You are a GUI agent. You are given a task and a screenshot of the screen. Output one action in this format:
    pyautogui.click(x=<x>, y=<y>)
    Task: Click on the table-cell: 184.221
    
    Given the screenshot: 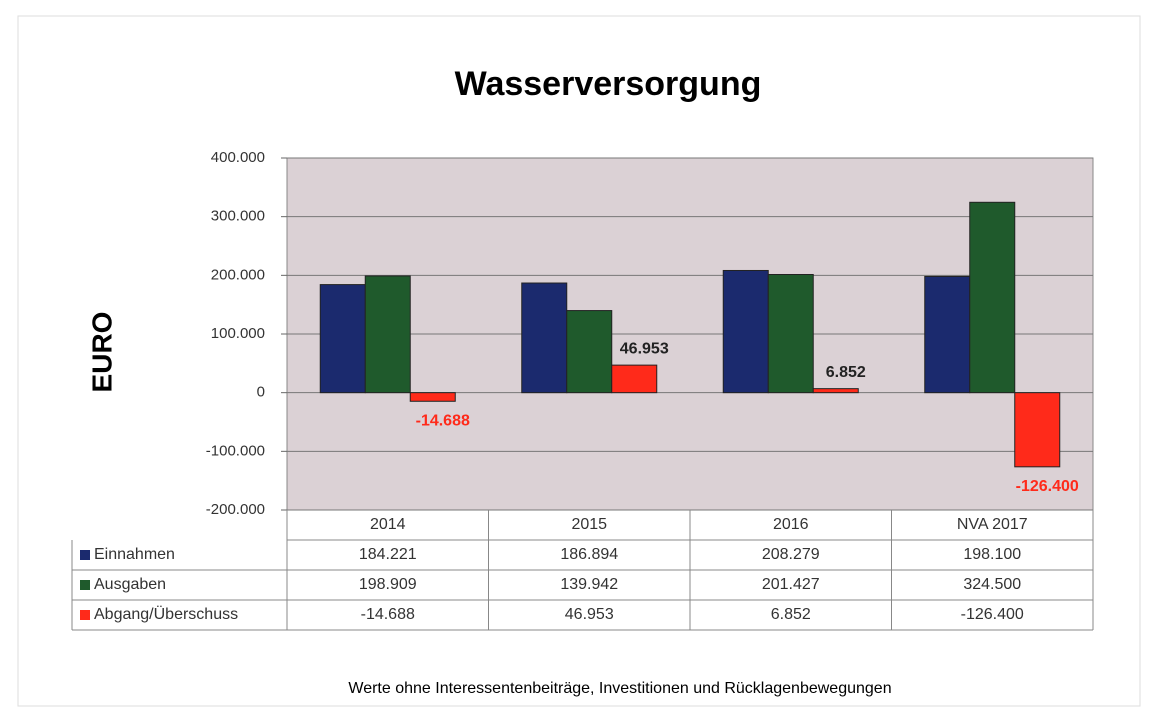 What is the action you would take?
    pyautogui.click(x=388, y=554)
    